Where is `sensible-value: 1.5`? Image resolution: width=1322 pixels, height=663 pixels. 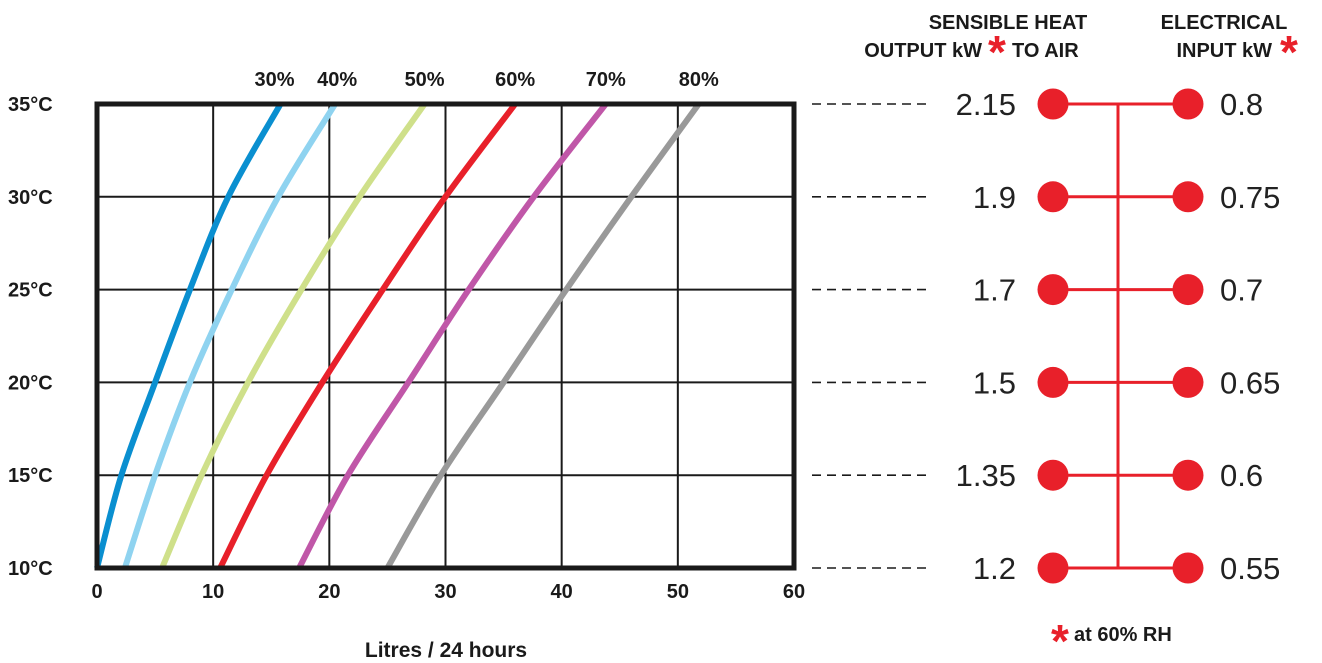
sensible-value: 1.5 is located at coordinates (994, 382).